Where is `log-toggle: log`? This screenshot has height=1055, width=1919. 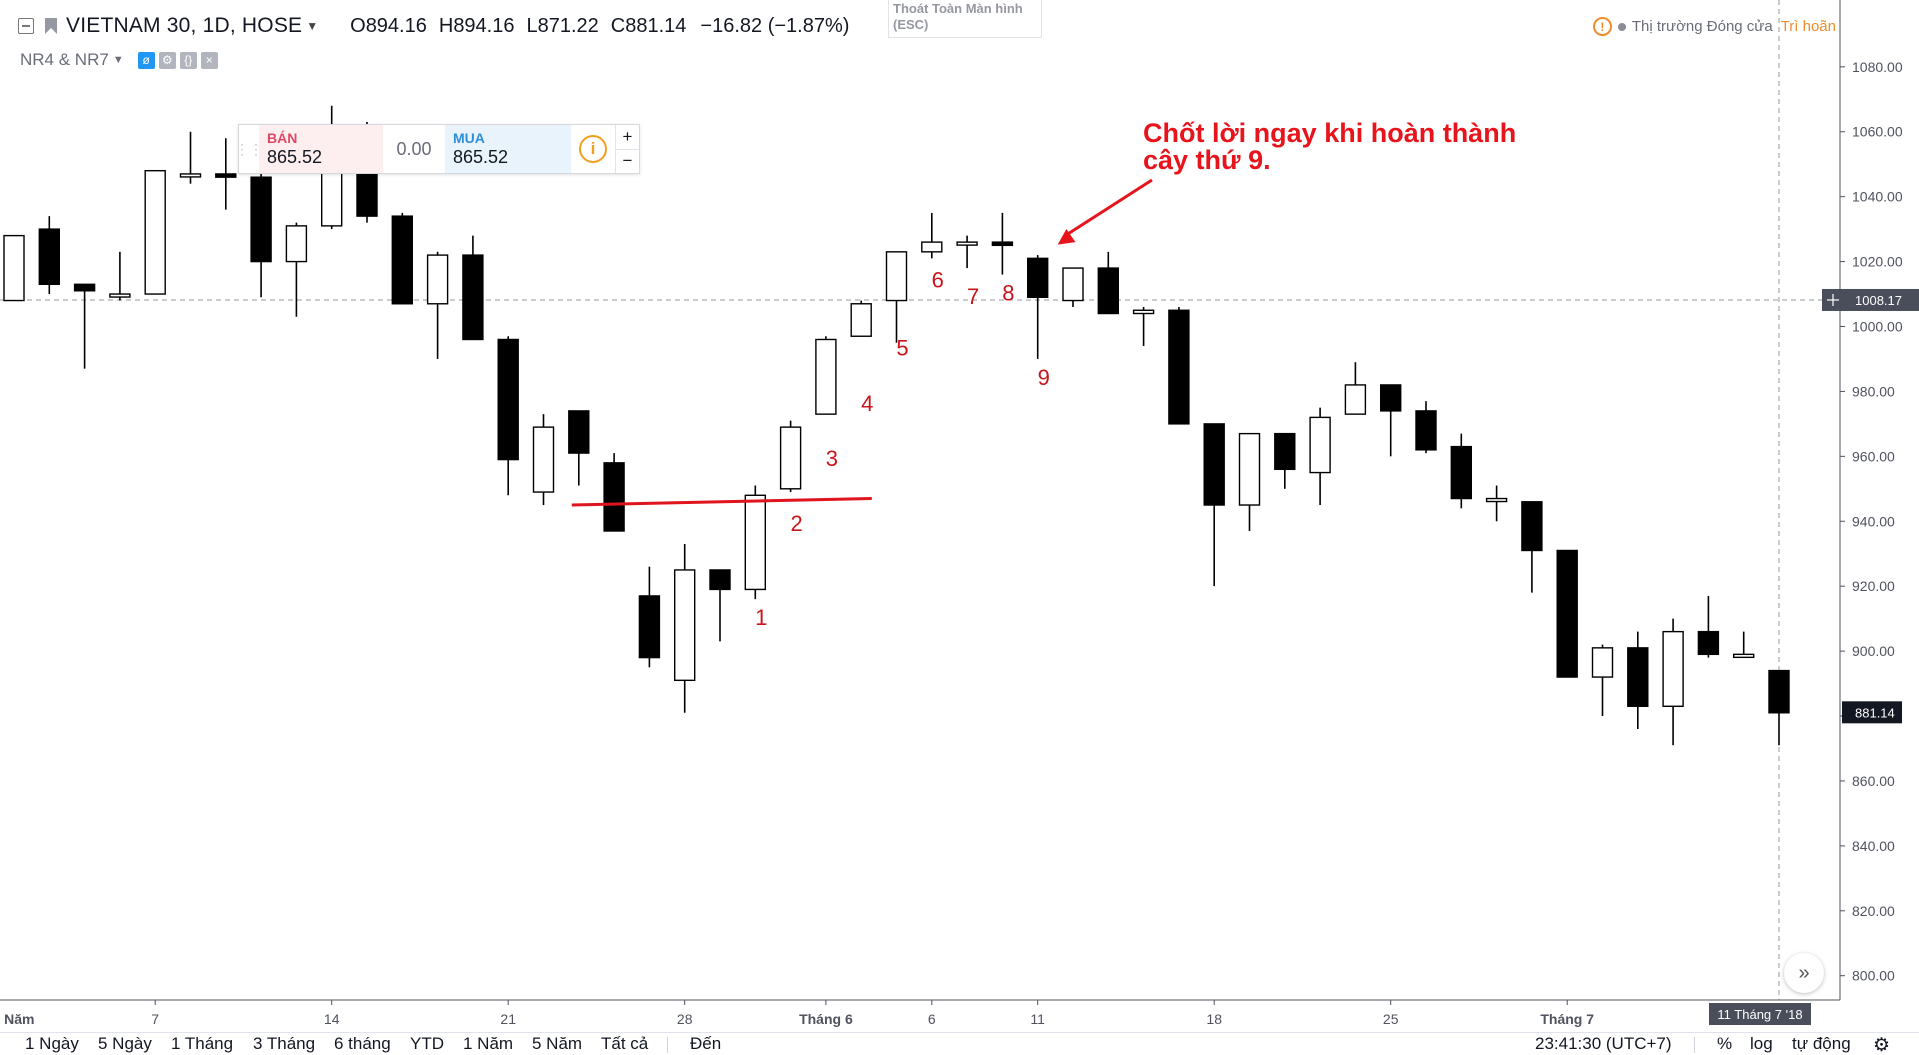
log-toggle: log is located at coordinates (1761, 1043).